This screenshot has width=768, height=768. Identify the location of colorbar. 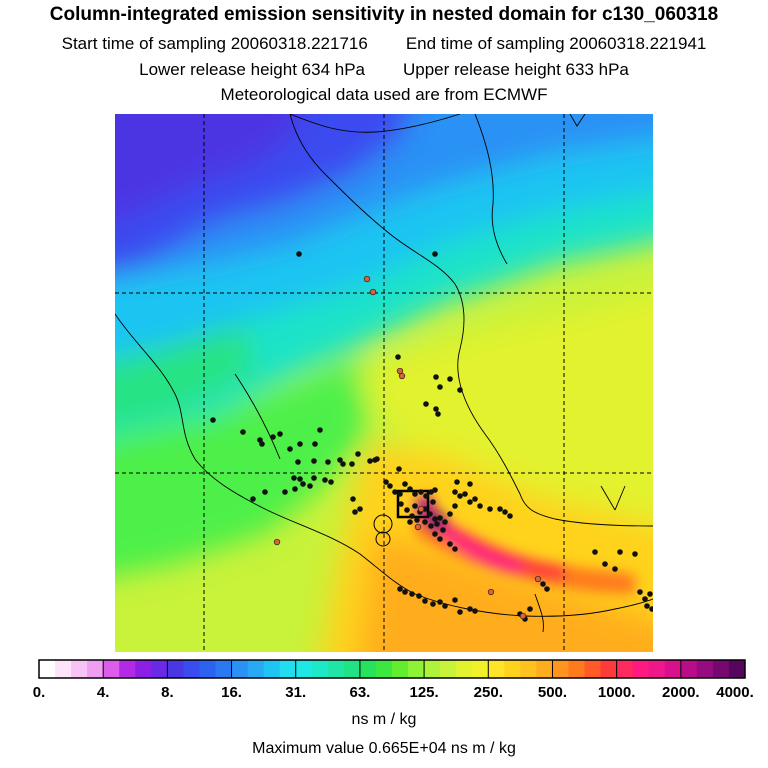
(392, 669).